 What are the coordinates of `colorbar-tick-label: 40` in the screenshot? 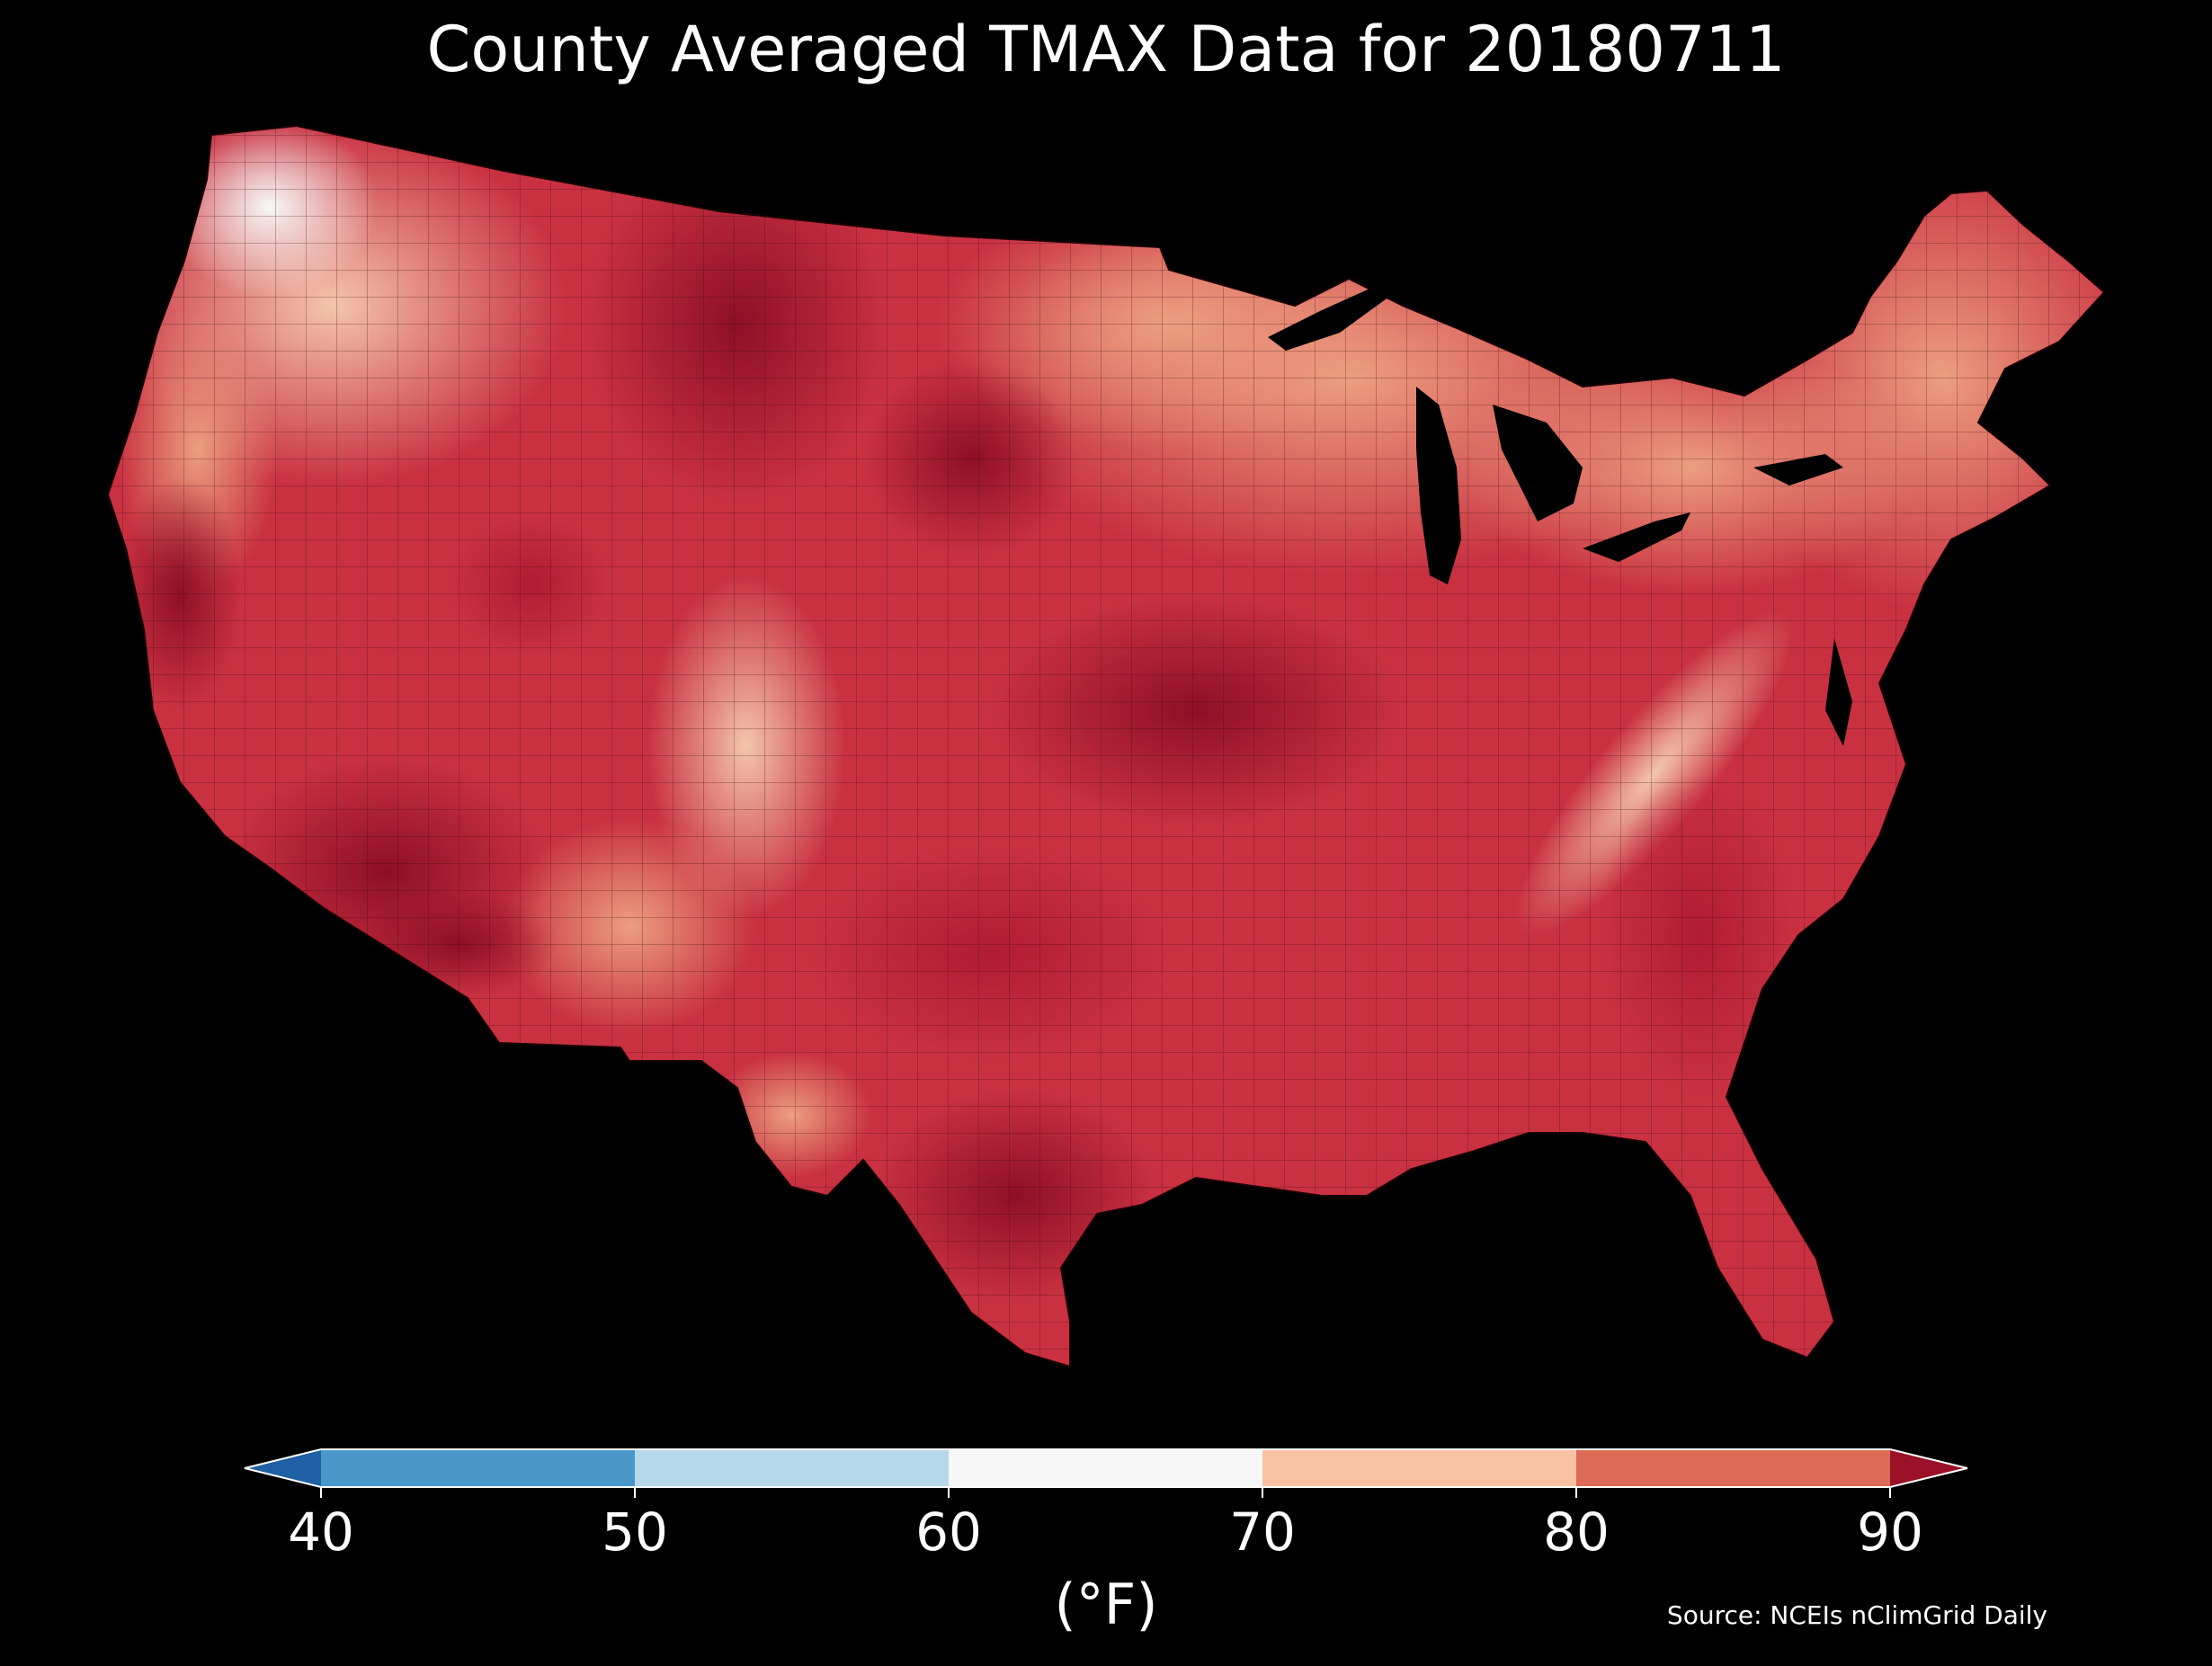 It's located at (321, 1532).